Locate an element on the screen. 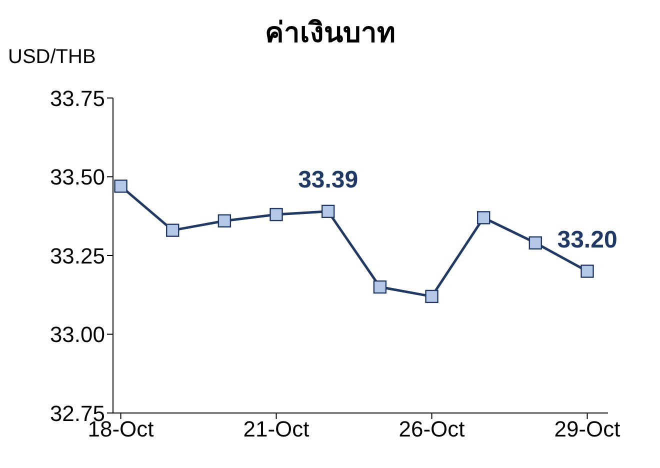 The height and width of the screenshot is (468, 660). x-tick-label: 26-Oct is located at coordinates (431, 429).